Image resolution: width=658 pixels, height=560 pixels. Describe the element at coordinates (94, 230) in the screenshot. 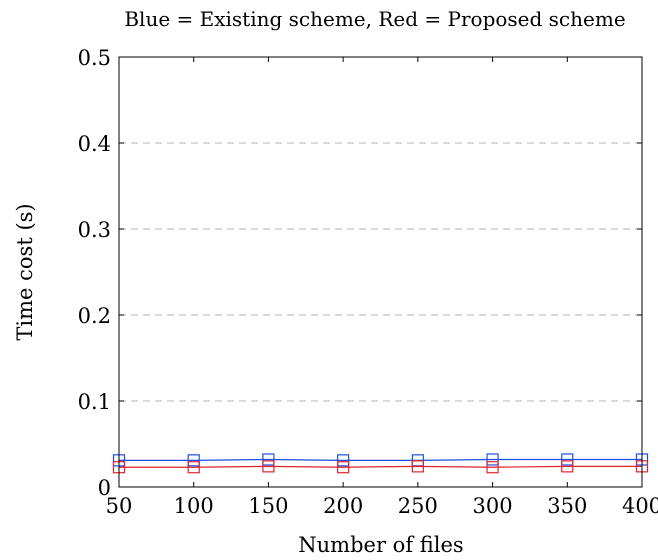

I see `y-tick-label: 0.3` at that location.